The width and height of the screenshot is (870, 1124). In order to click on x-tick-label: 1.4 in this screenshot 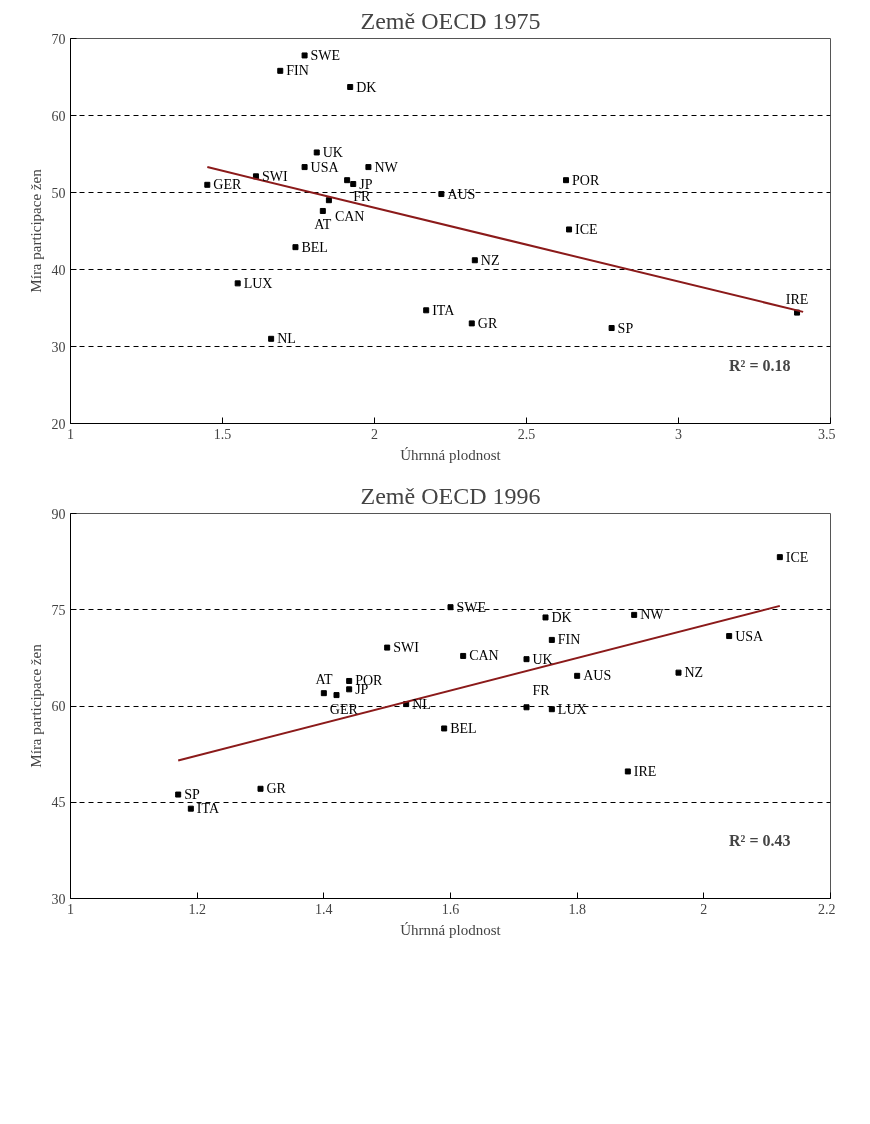, I will do `click(324, 909)`.